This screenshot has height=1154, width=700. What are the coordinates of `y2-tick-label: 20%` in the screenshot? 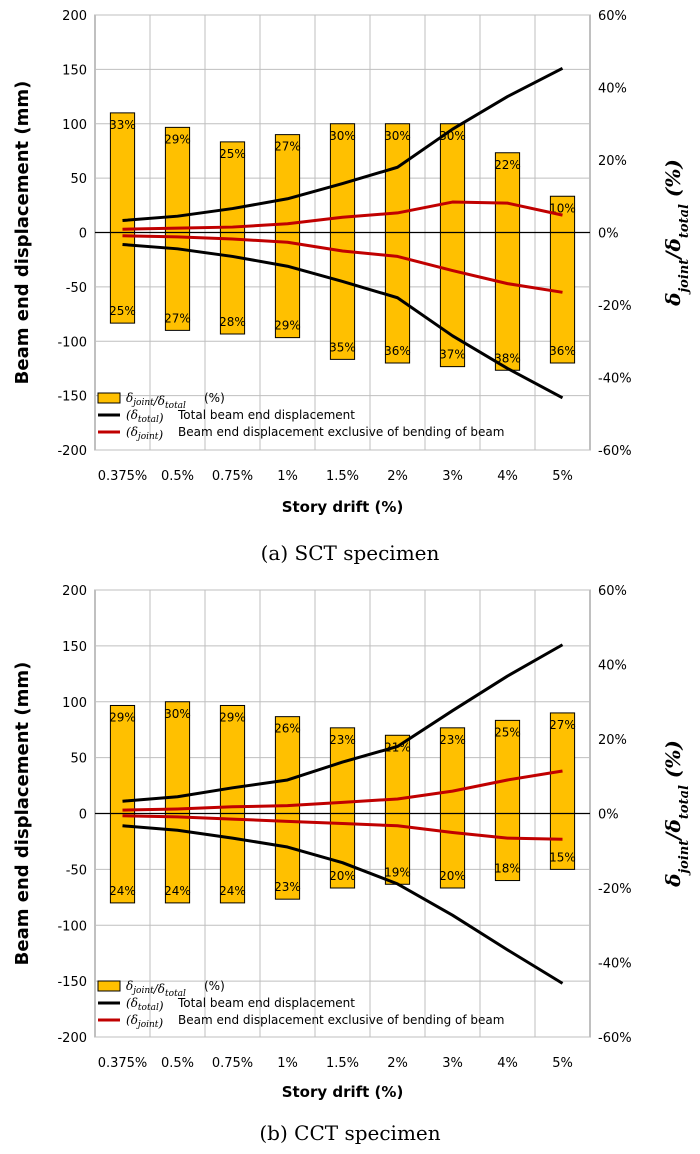 It's located at (612, 161).